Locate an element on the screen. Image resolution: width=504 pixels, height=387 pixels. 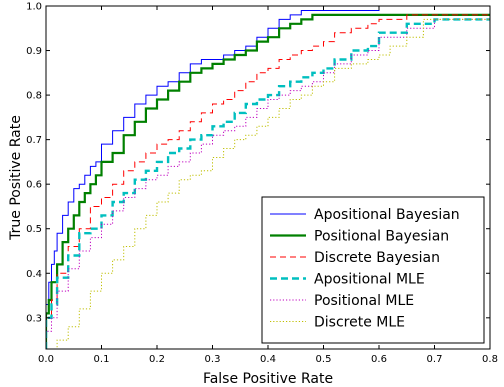
y-tick-label: 0.6 is located at coordinates (34, 185).